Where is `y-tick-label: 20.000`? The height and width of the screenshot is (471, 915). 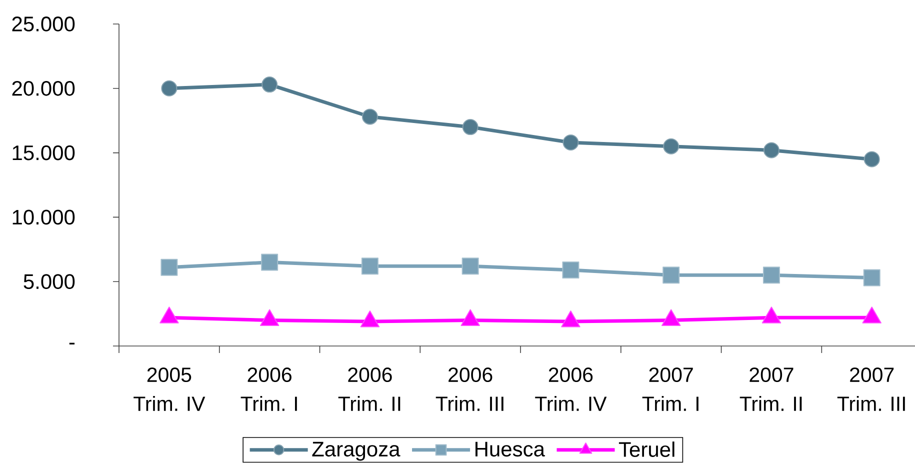
y-tick-label: 20.000 is located at coordinates (43, 88).